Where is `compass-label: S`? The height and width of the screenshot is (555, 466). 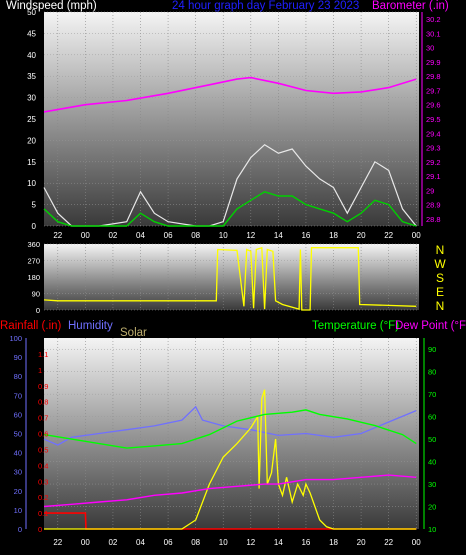 compass-label: S is located at coordinates (440, 278).